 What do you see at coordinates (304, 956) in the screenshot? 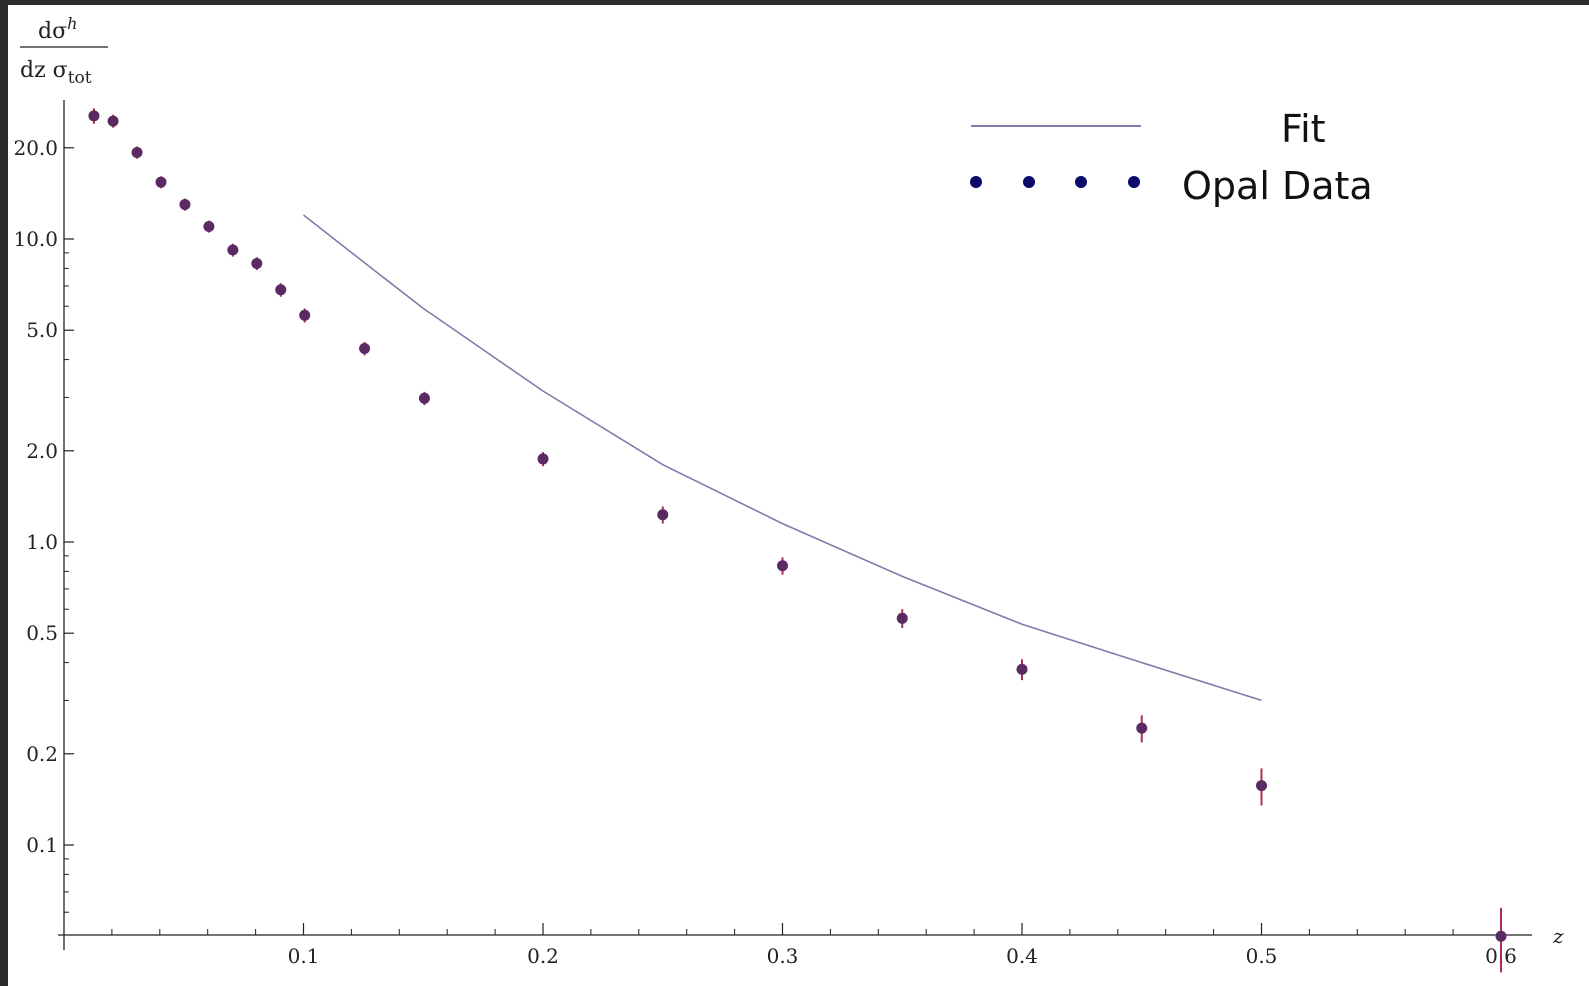
I see `x-tick-label: 0.1` at bounding box center [304, 956].